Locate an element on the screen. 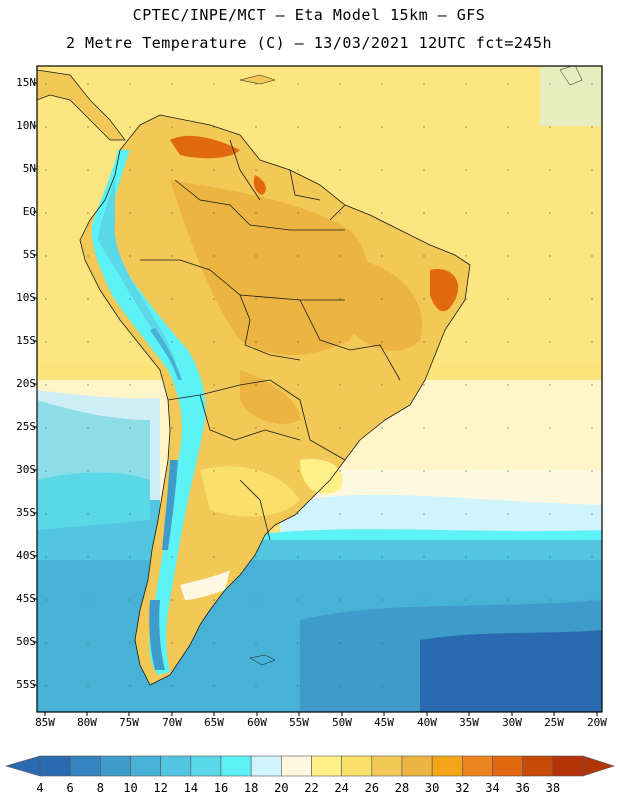 The height and width of the screenshot is (800, 618). colorbar-low-arrow is located at coordinates (22, 766).